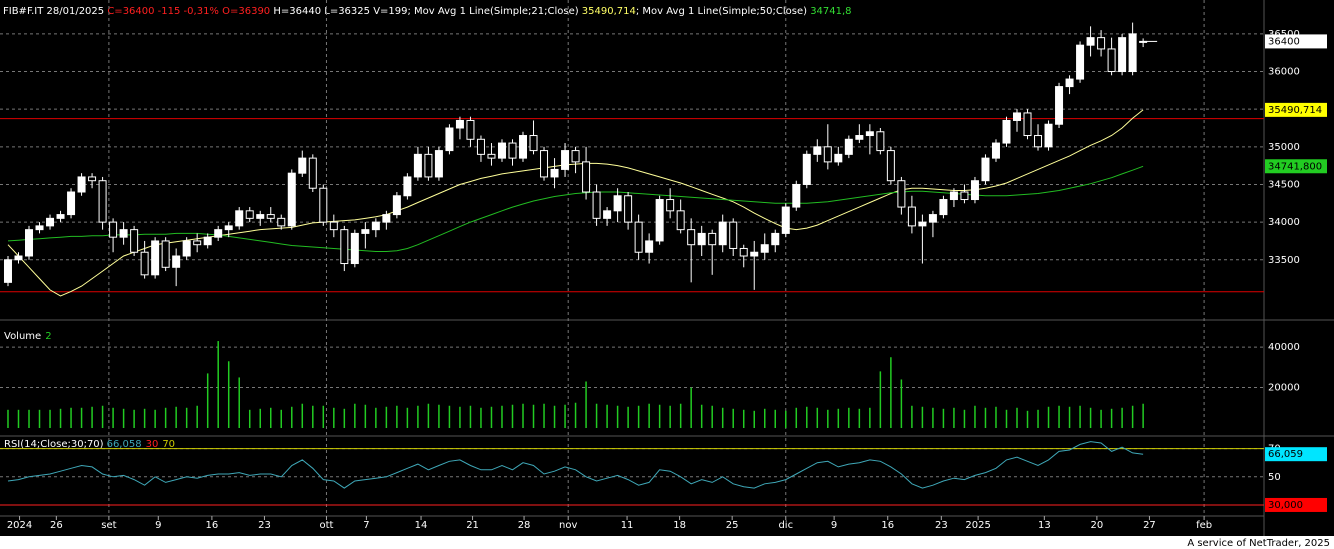  I want to click on rsi-title: RSI(14;Close;30;70) 66,058 30 70, so click(89, 444).